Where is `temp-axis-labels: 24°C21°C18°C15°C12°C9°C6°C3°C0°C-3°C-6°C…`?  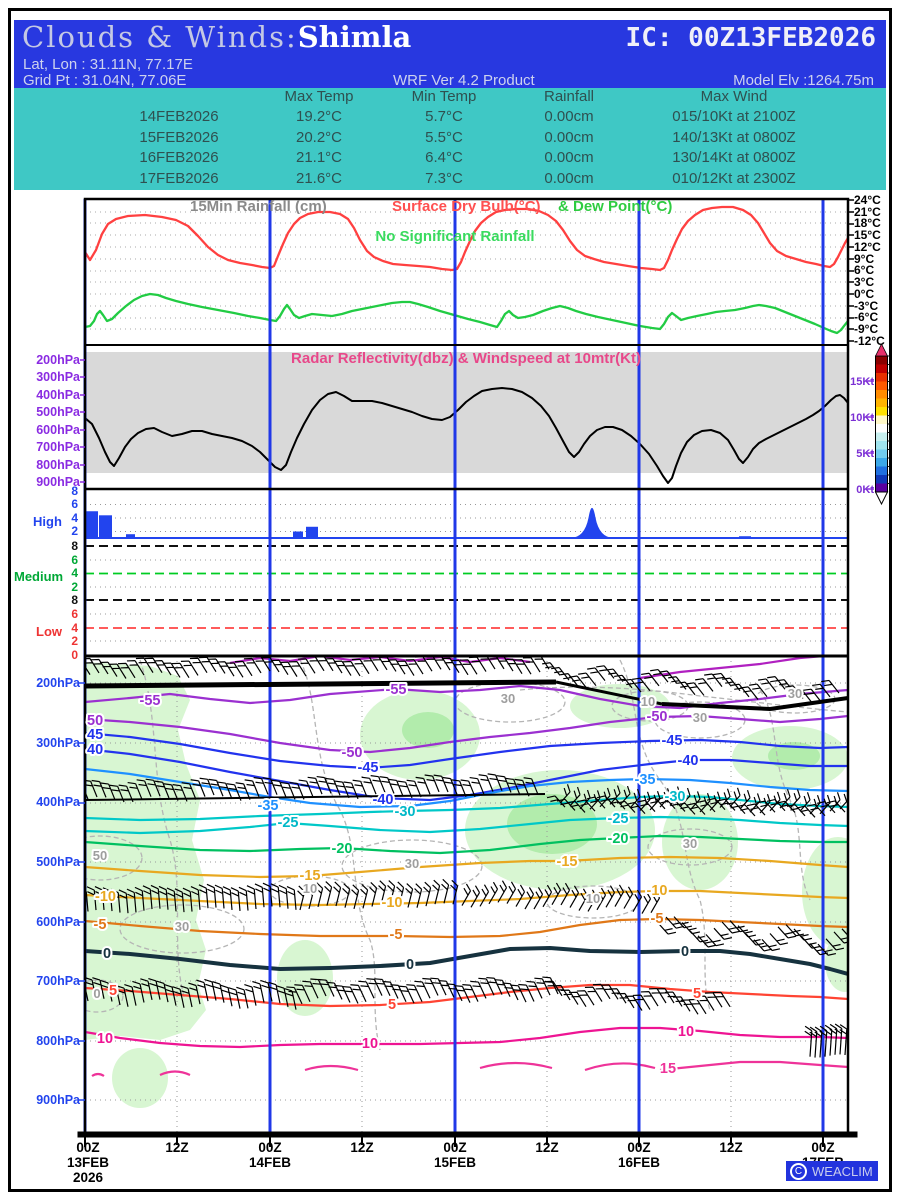 temp-axis-labels: 24°C21°C18°C15°C12°C9°C6°C3°C0°C-3°C-6°C… is located at coordinates (869, 270).